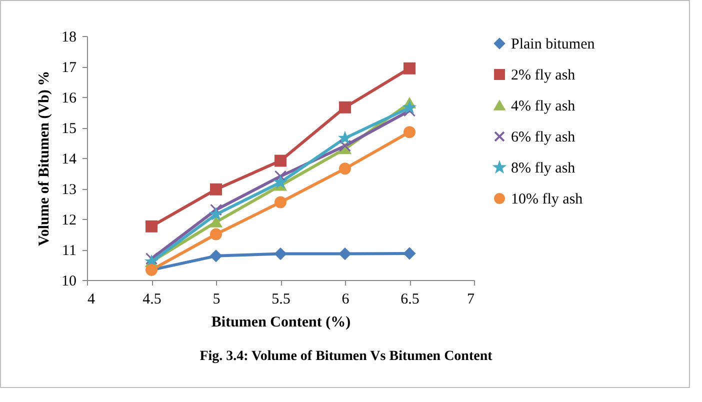  Describe the element at coordinates (69, 220) in the screenshot. I see `y-tick-label: 12` at that location.